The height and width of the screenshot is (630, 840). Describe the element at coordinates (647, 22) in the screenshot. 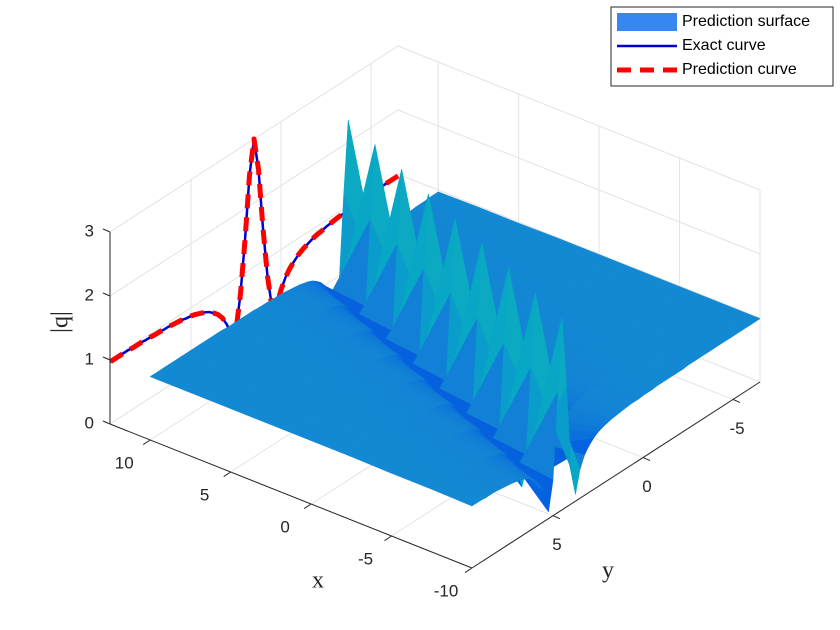

I see `legend-patch` at that location.